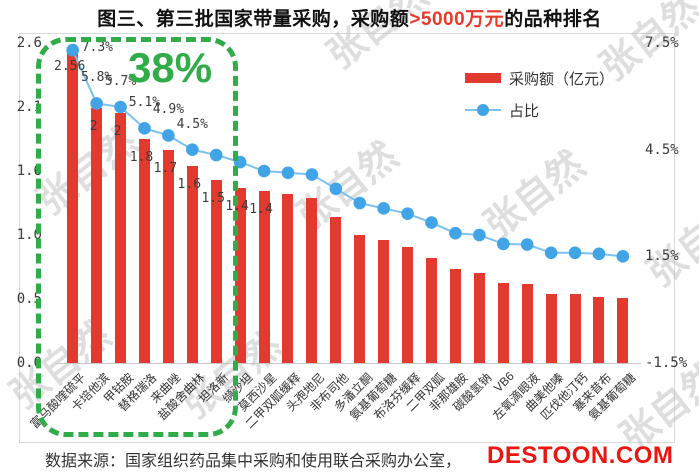 This screenshot has width=699, height=476. What do you see at coordinates (253, 19) in the screenshot?
I see `title-prefix: 图三、第三批国家带量采购，采购额` at bounding box center [253, 19].